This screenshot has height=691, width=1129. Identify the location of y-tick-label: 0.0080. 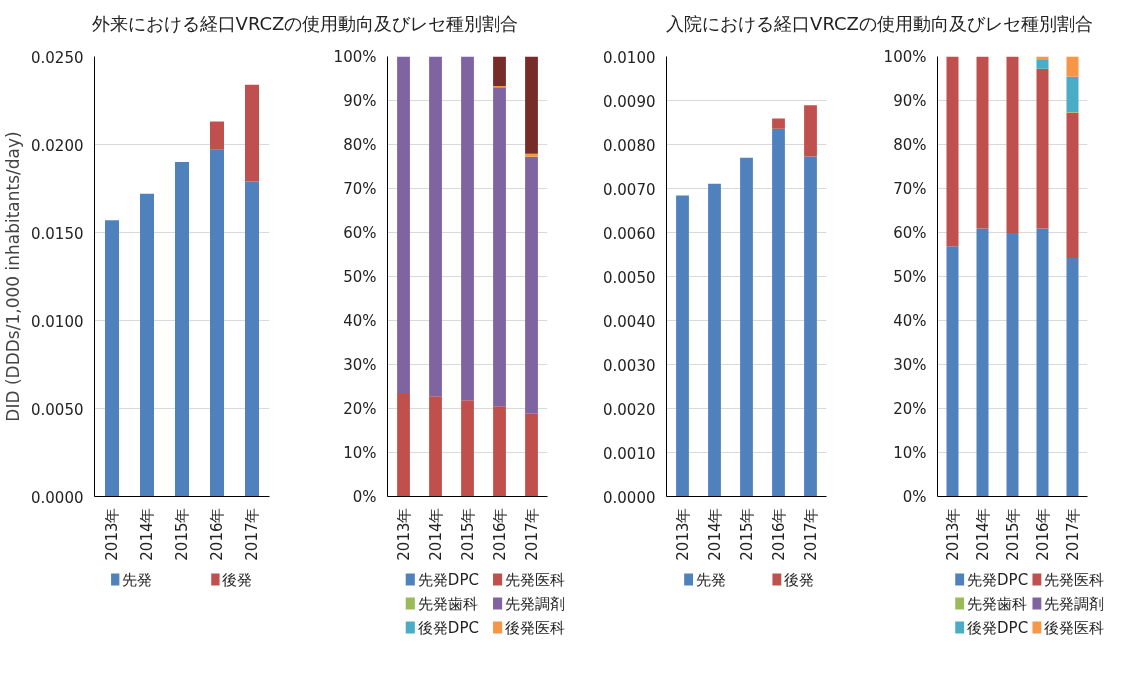
(629, 145).